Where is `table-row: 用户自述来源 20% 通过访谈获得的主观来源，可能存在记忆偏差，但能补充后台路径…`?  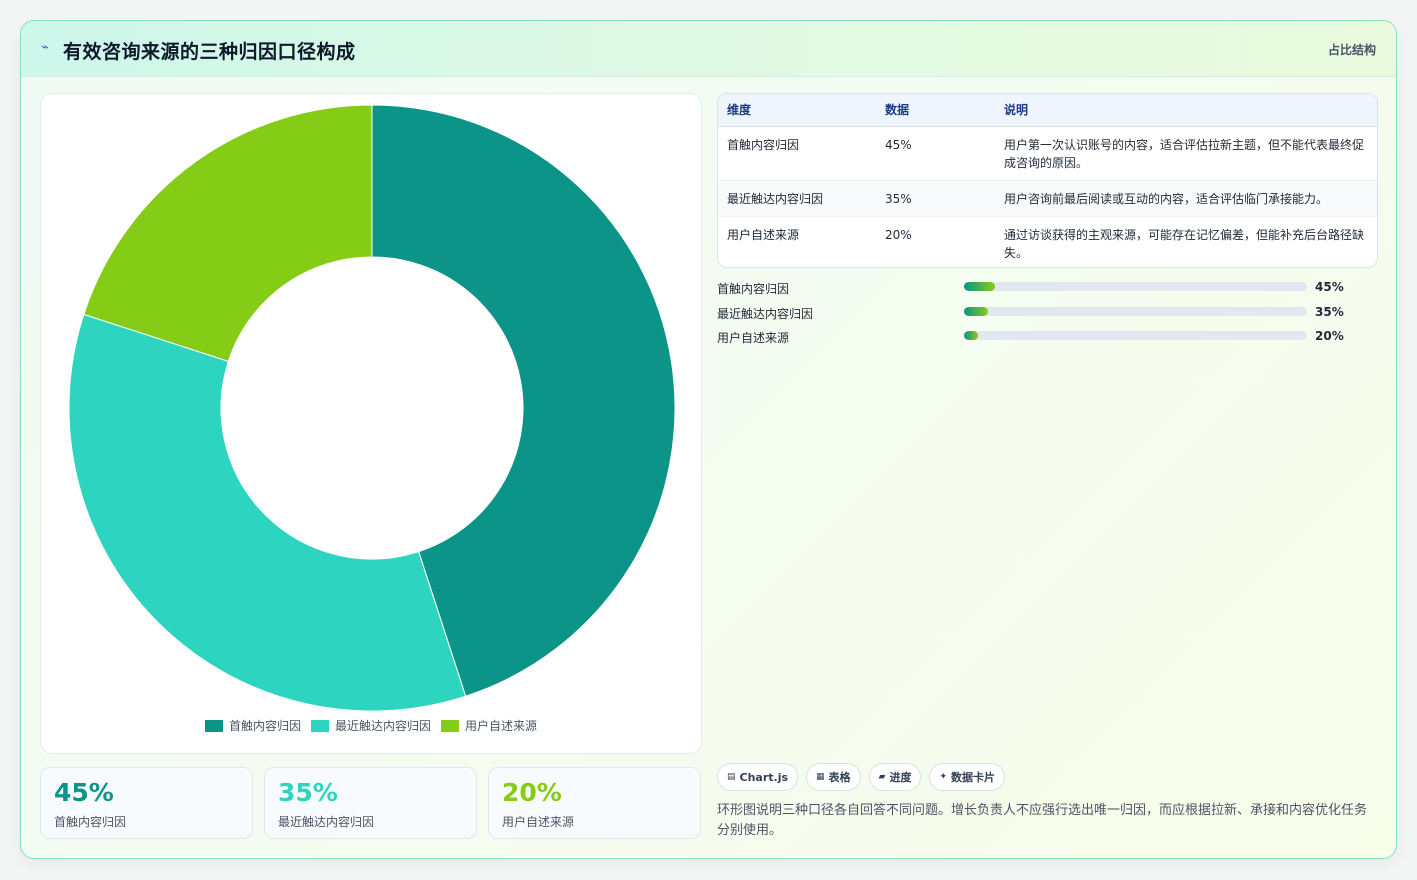 table-row: 用户自述来源 20% 通过访谈获得的主观来源，可能存在记忆偏差，但能补充后台路径… is located at coordinates (1047, 241).